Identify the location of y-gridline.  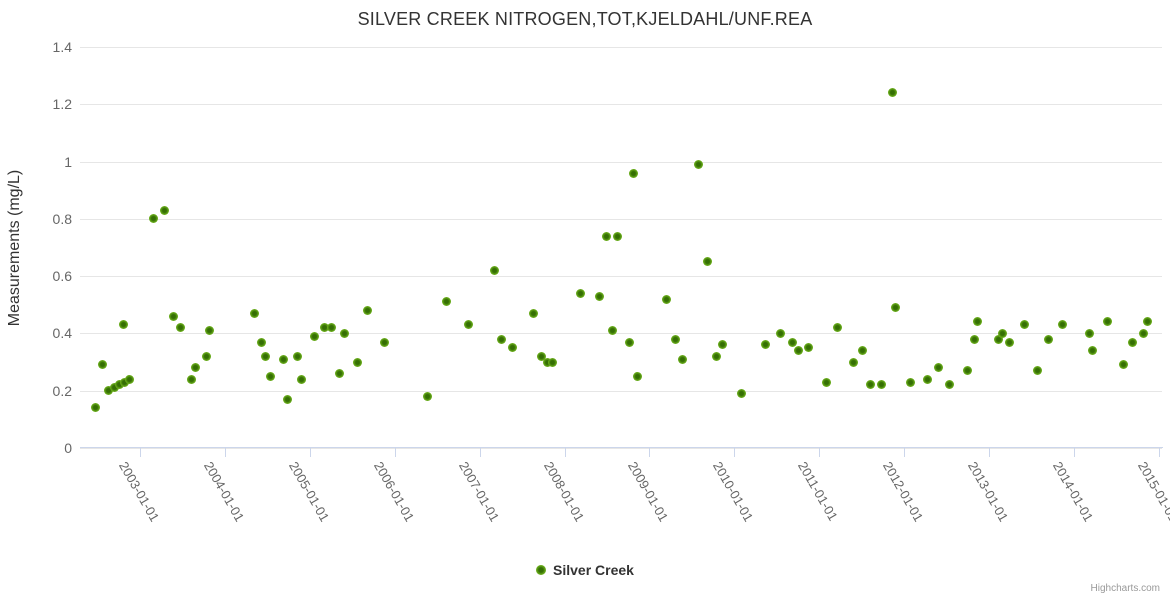
(621, 105).